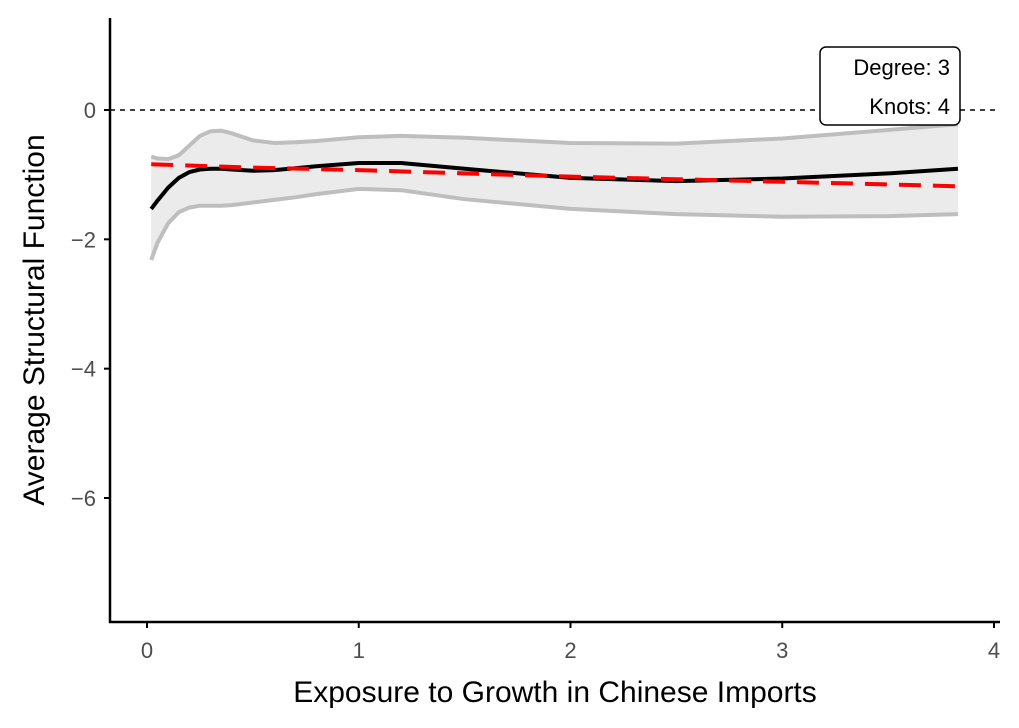 This screenshot has width=1019, height=728. What do you see at coordinates (554, 142) in the screenshot?
I see `confidence-band-upper-edge` at bounding box center [554, 142].